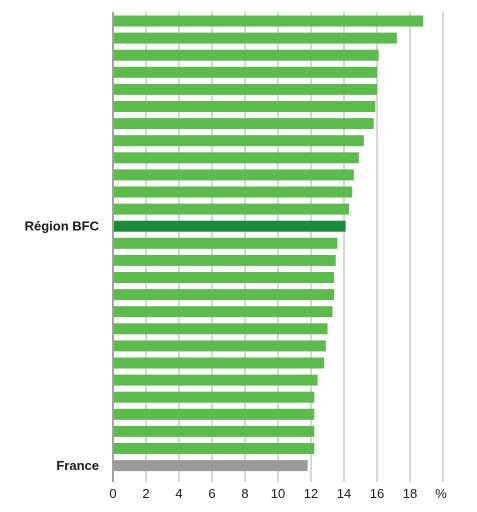 This screenshot has height=512, width=477. I want to click on x-tick-label: 8, so click(244, 493).